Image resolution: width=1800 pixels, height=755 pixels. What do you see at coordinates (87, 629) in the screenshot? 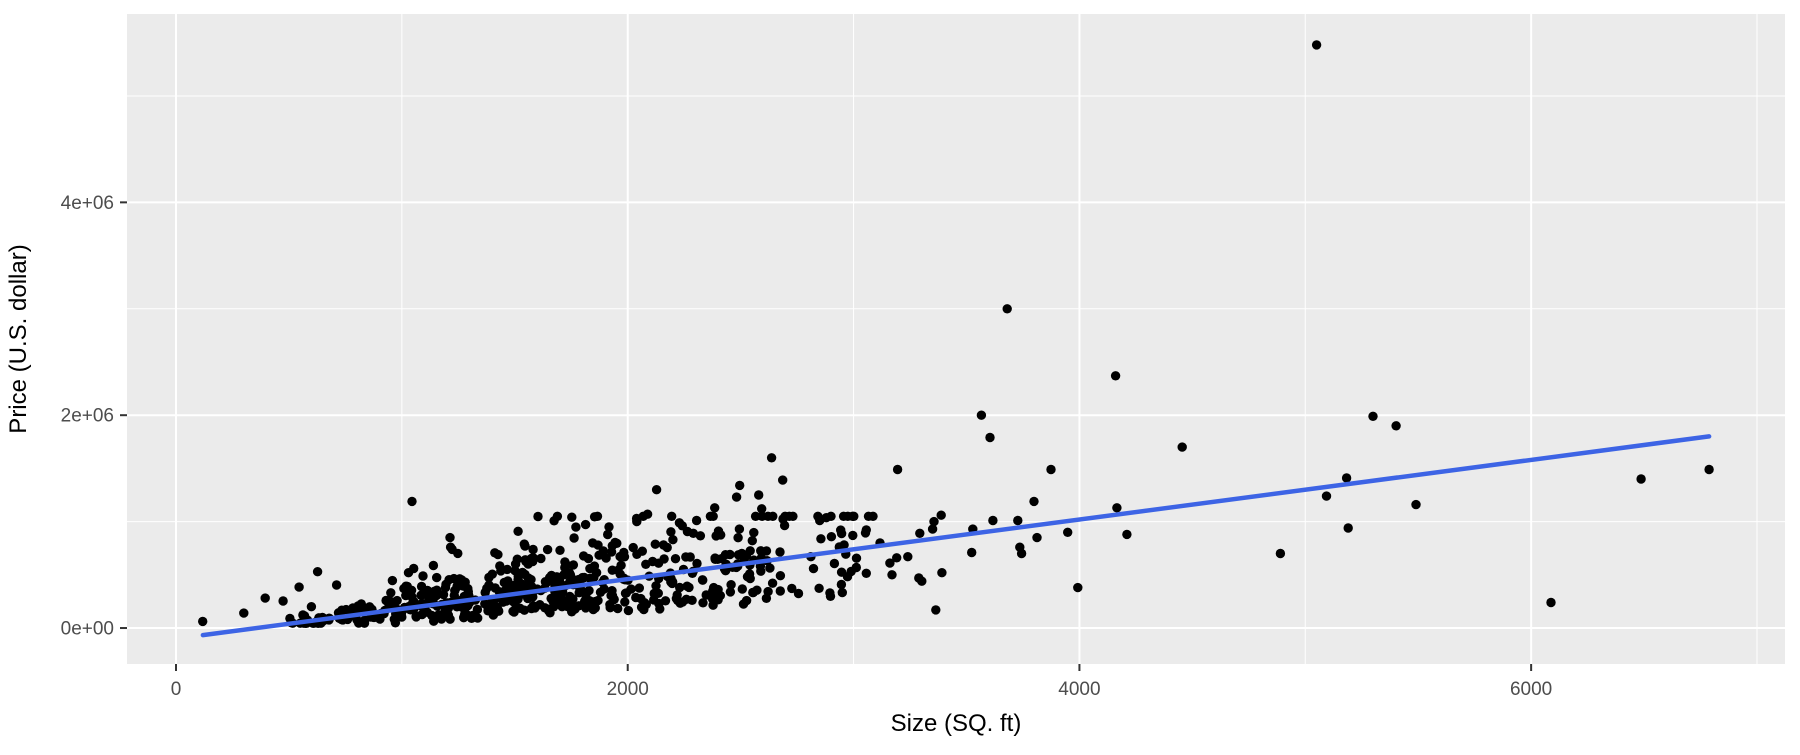
I see `y-tick-label: 0e+00` at bounding box center [87, 629].